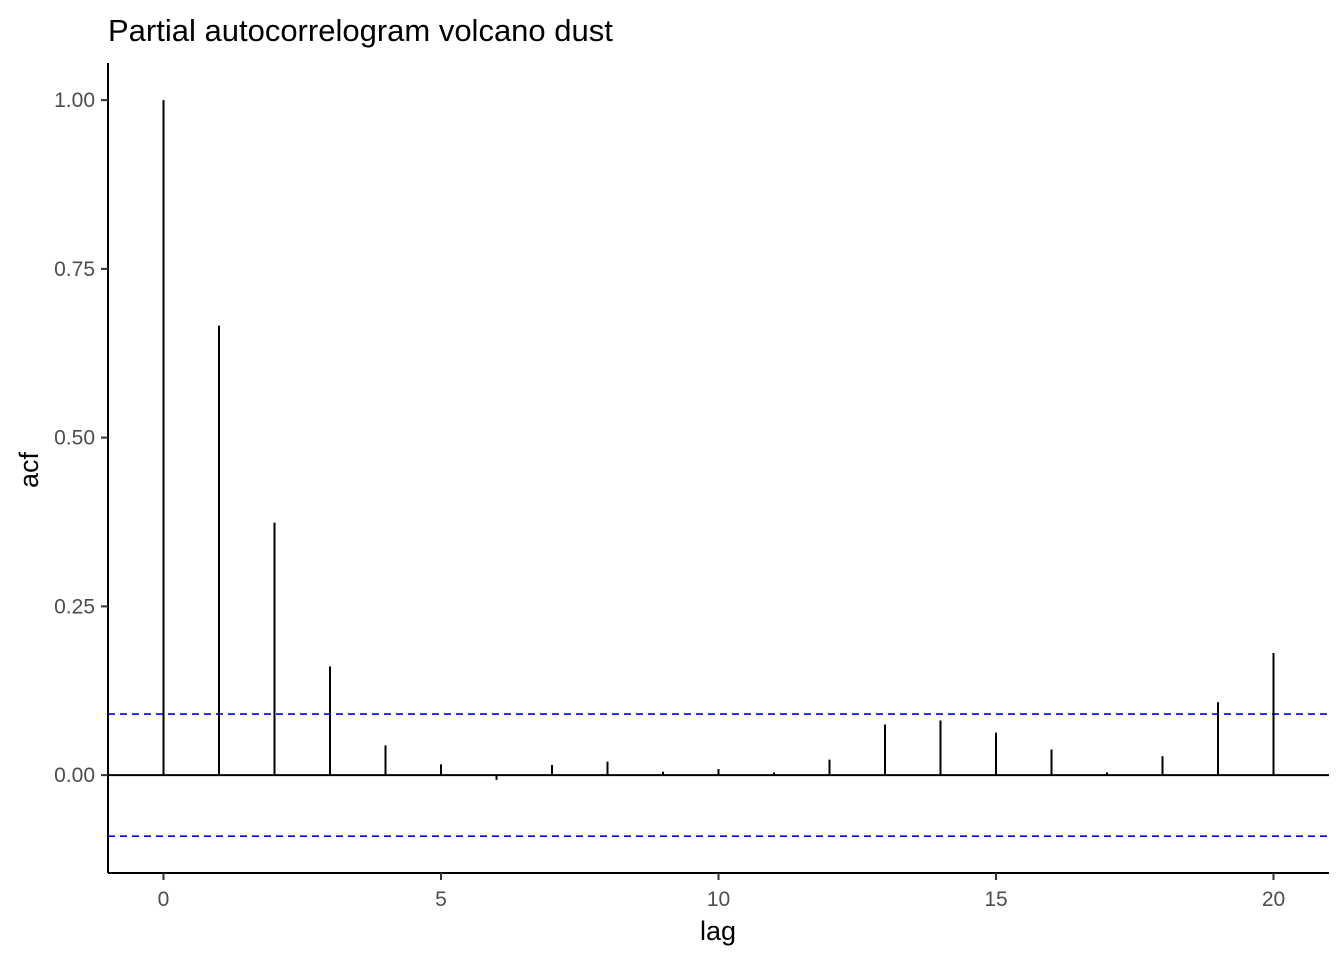 The width and height of the screenshot is (1344, 960). Describe the element at coordinates (164, 899) in the screenshot. I see `x-tick-label: 0` at that location.